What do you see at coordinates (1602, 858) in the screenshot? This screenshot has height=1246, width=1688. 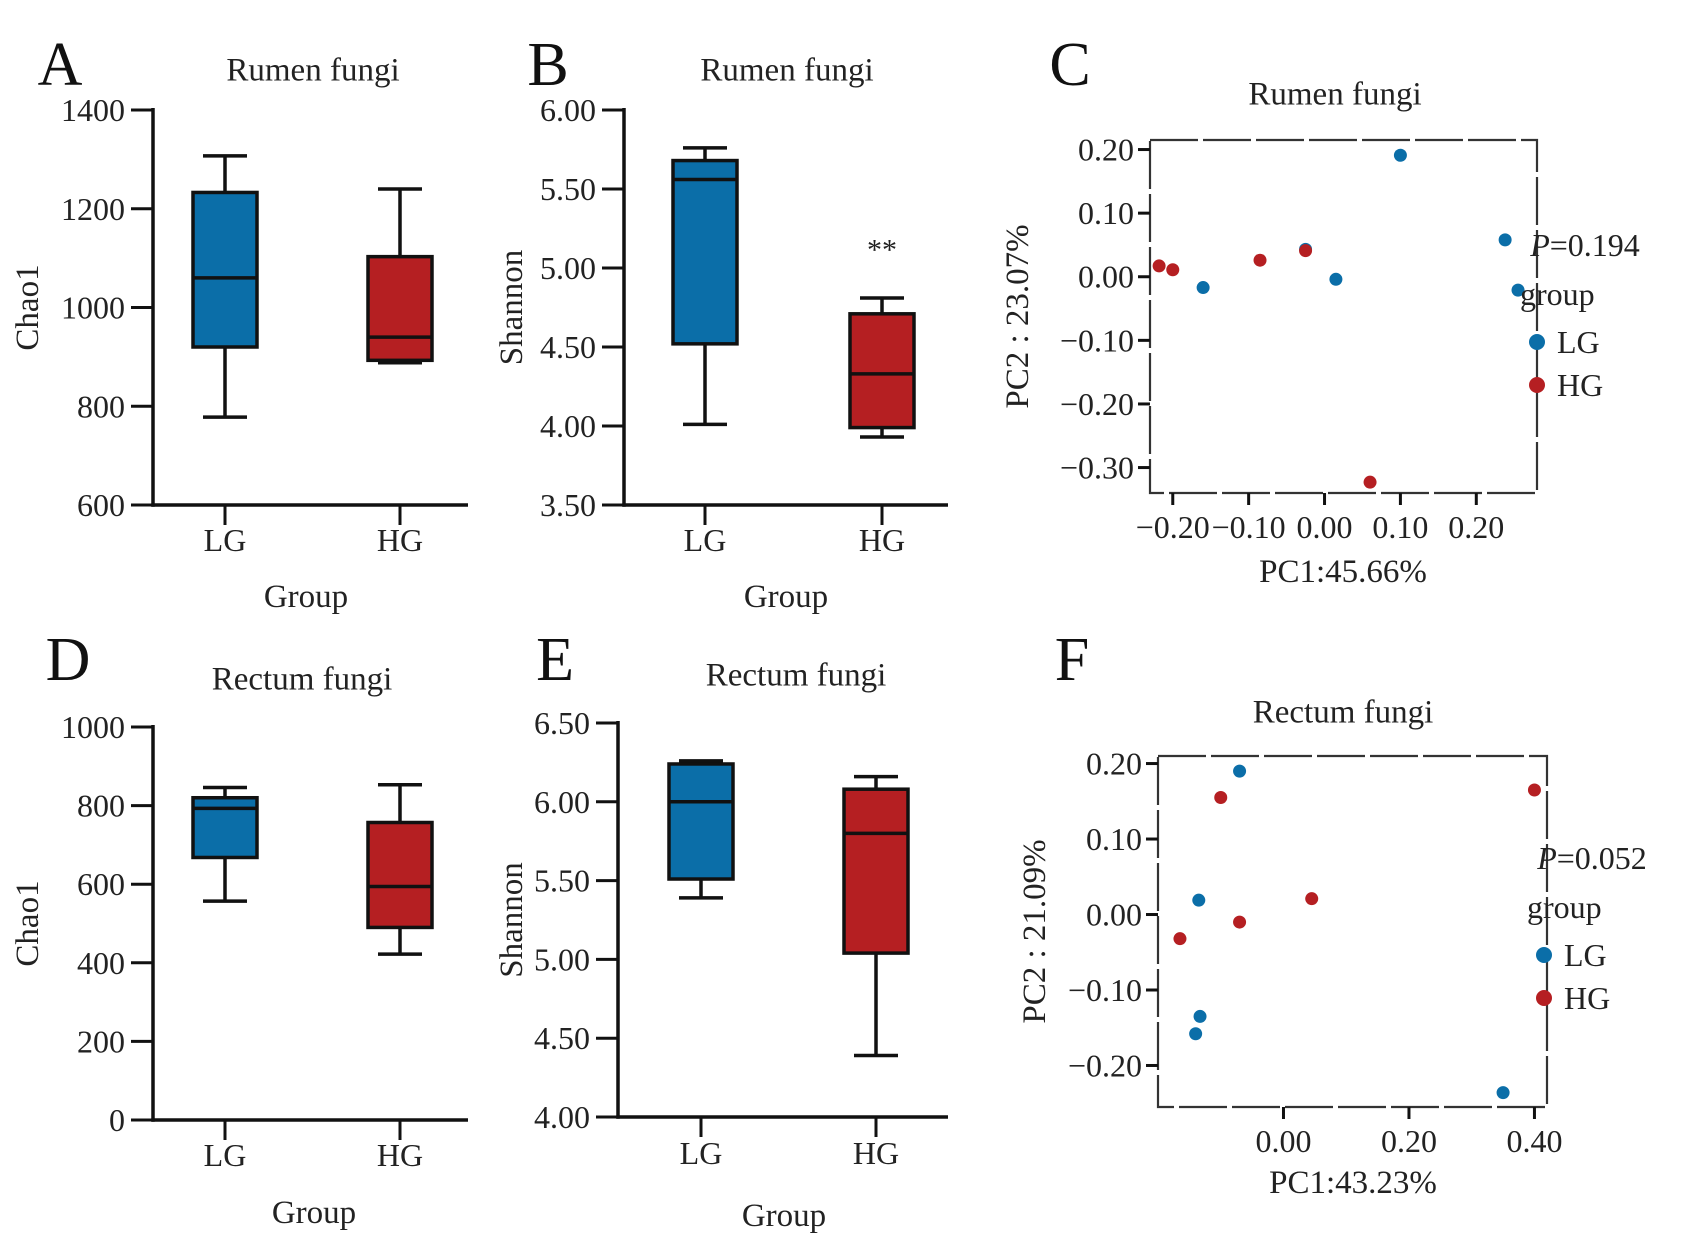 I see `p-value: =0.052` at bounding box center [1602, 858].